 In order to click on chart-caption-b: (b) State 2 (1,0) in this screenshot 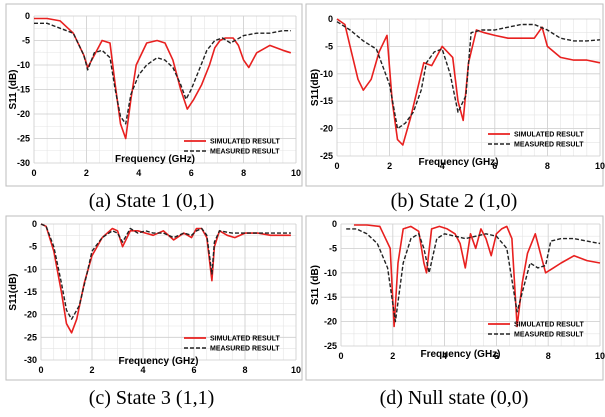, I will do `click(454, 201)`.